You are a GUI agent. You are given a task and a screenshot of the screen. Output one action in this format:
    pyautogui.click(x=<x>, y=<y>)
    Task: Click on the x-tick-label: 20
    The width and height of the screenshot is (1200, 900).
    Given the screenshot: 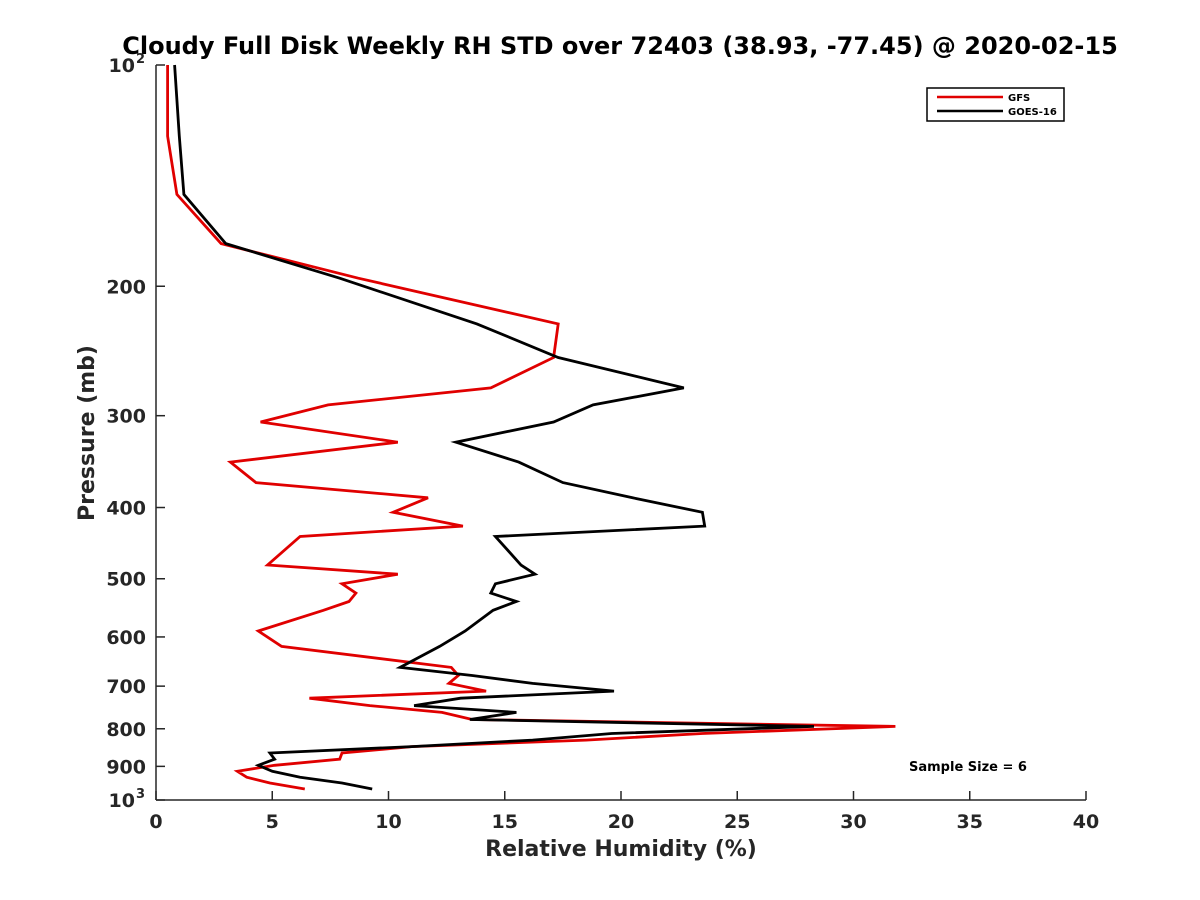 What is the action you would take?
    pyautogui.click(x=621, y=822)
    